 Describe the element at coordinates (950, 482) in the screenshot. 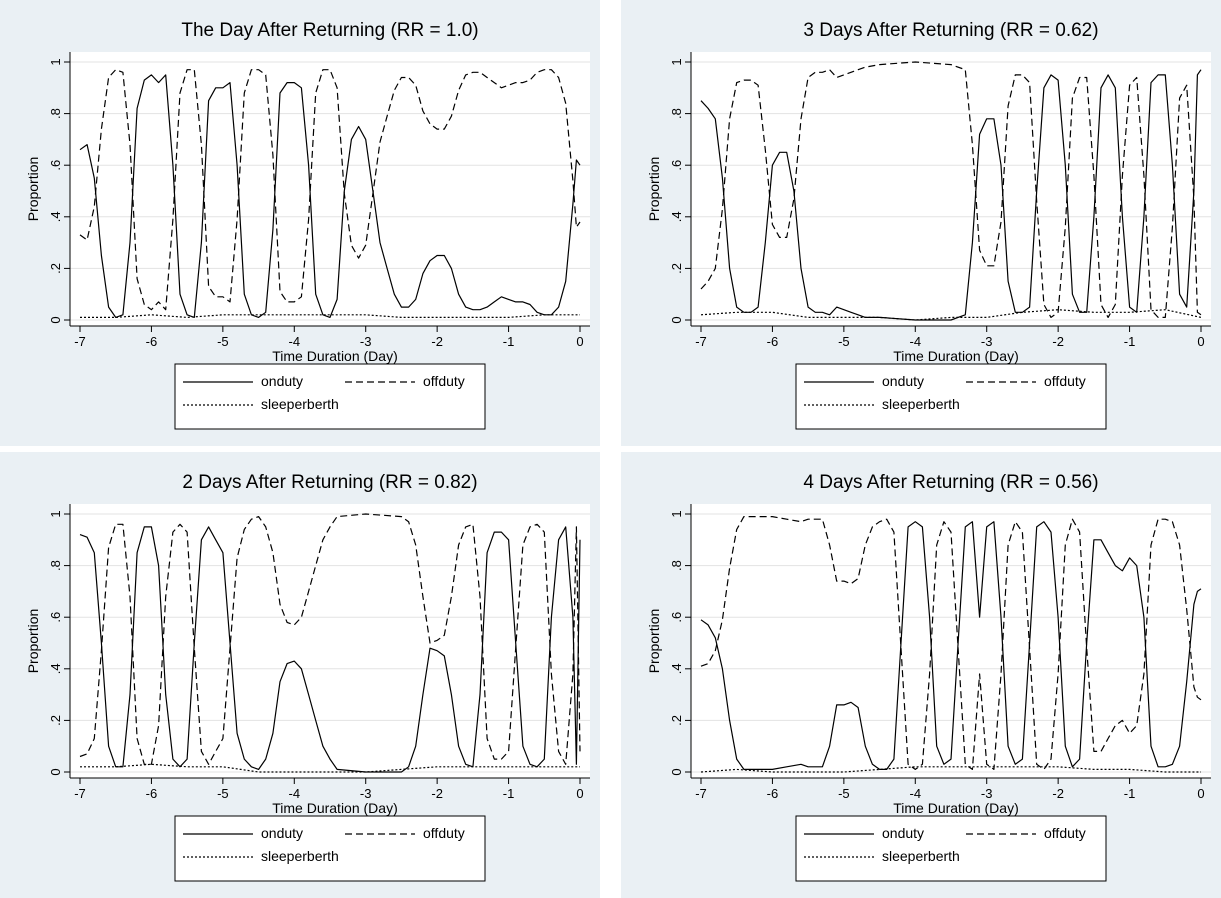

I see `chart-title: 4 Days After Returning (RR = 0.56)` at that location.